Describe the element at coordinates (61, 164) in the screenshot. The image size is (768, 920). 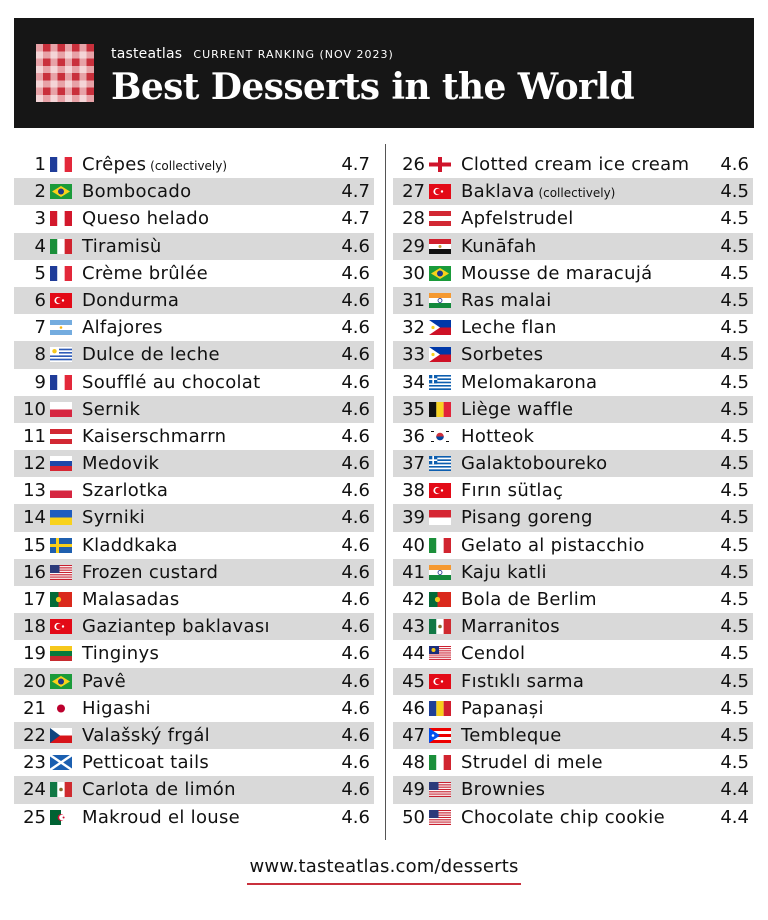
I see `flag-france-icon` at that location.